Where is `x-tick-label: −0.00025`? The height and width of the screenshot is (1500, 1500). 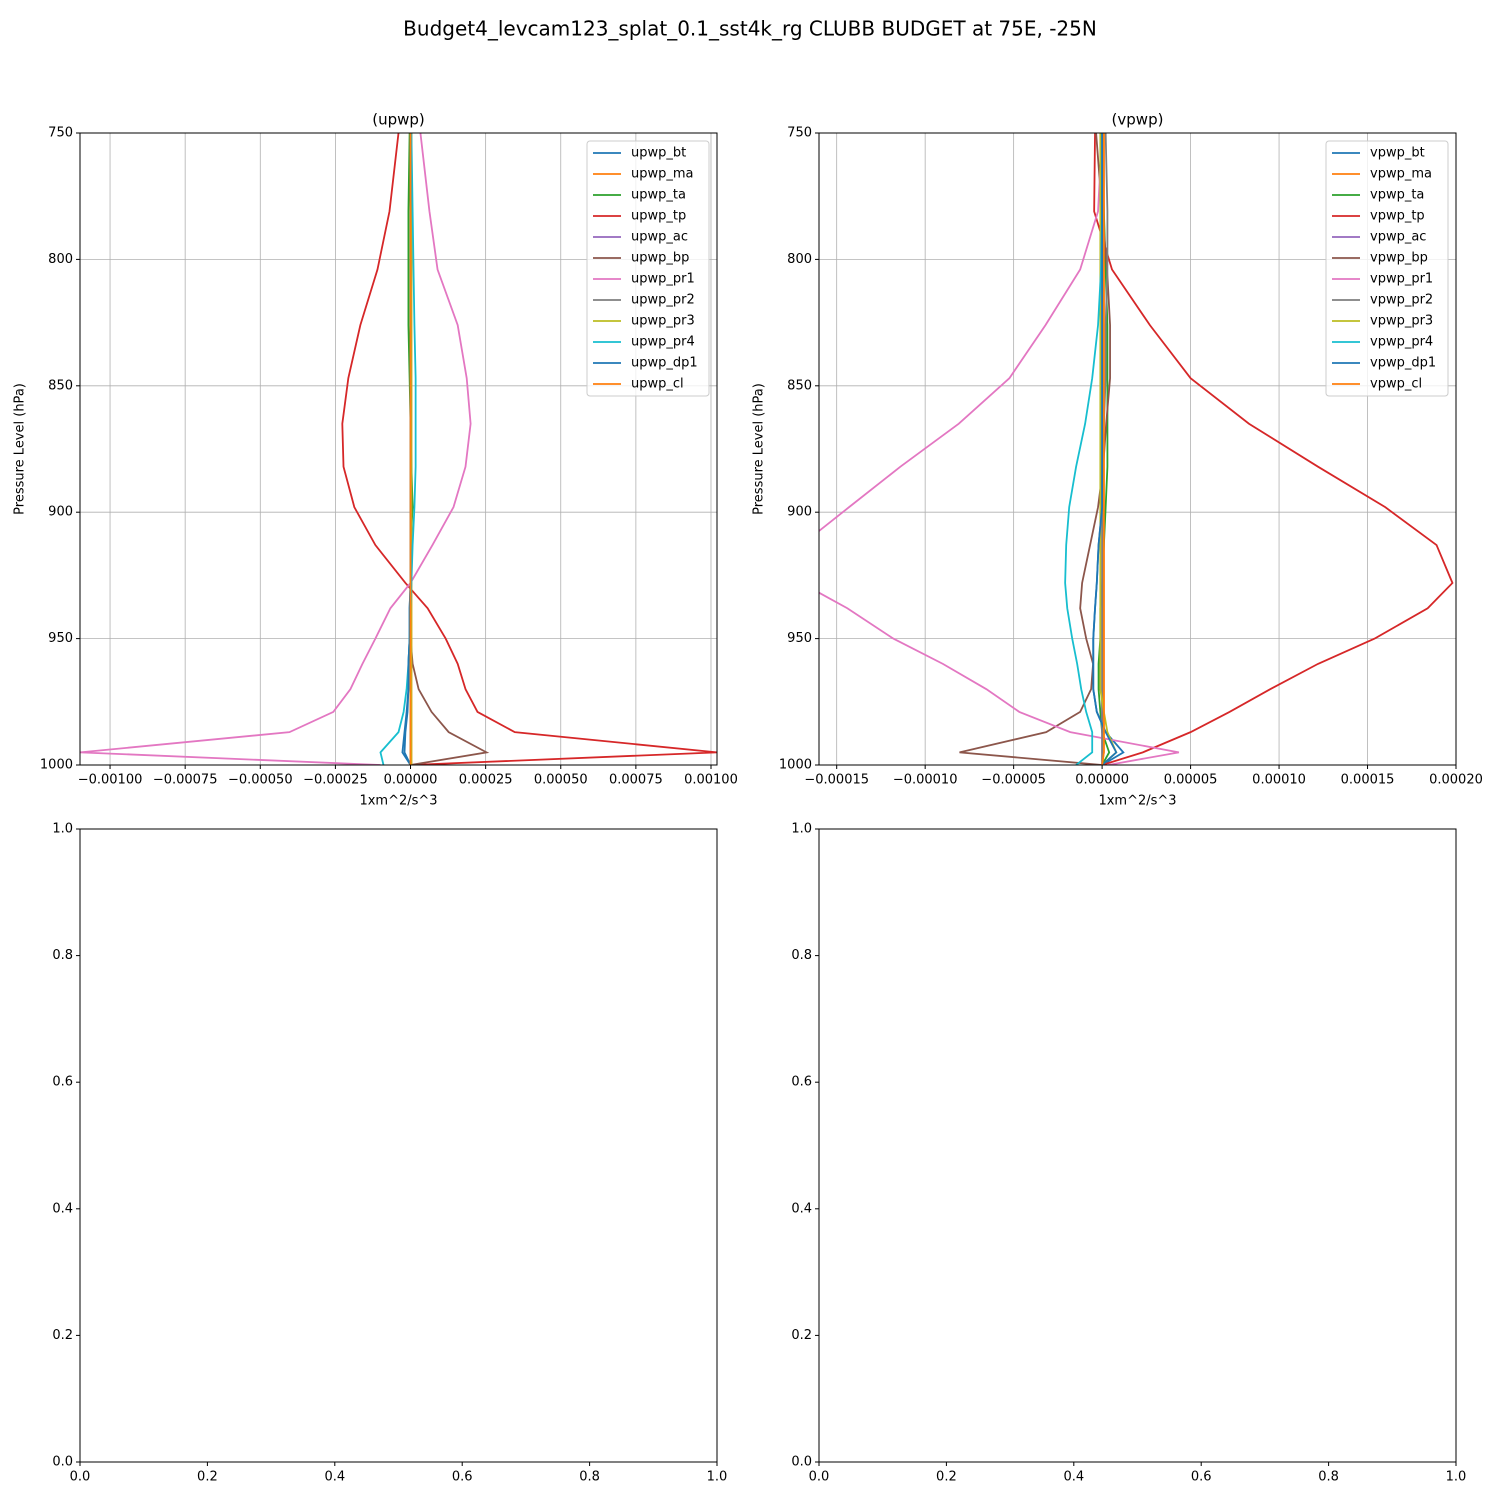
x-tick-label: −0.00025 is located at coordinates (335, 780).